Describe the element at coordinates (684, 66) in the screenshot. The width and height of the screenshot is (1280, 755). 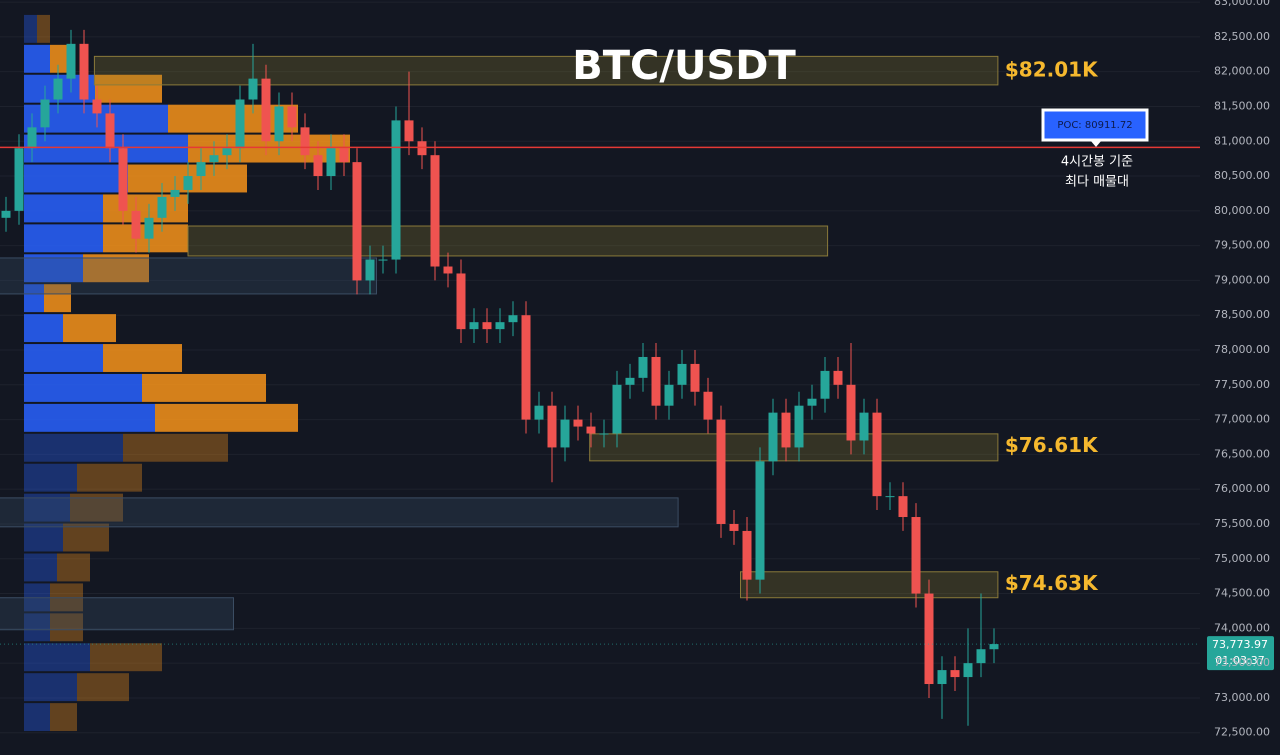
I see `chart-title: BTC/USDT` at that location.